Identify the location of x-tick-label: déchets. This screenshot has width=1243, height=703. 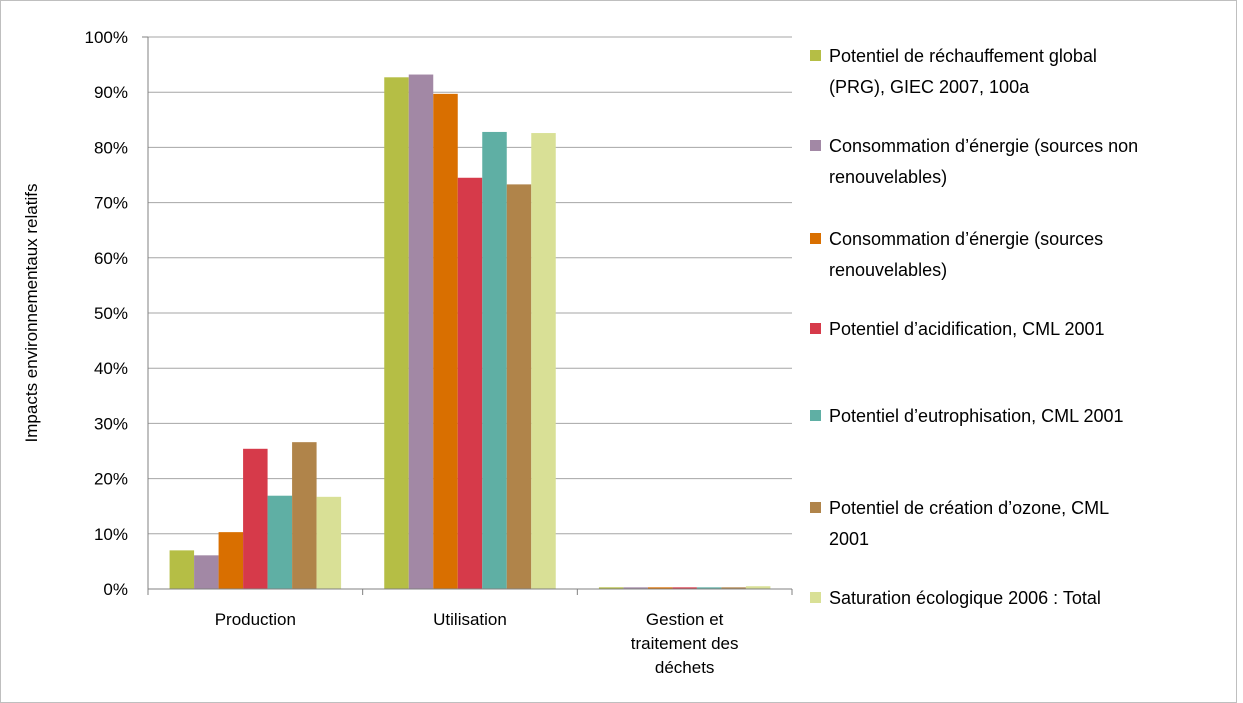
(685, 667).